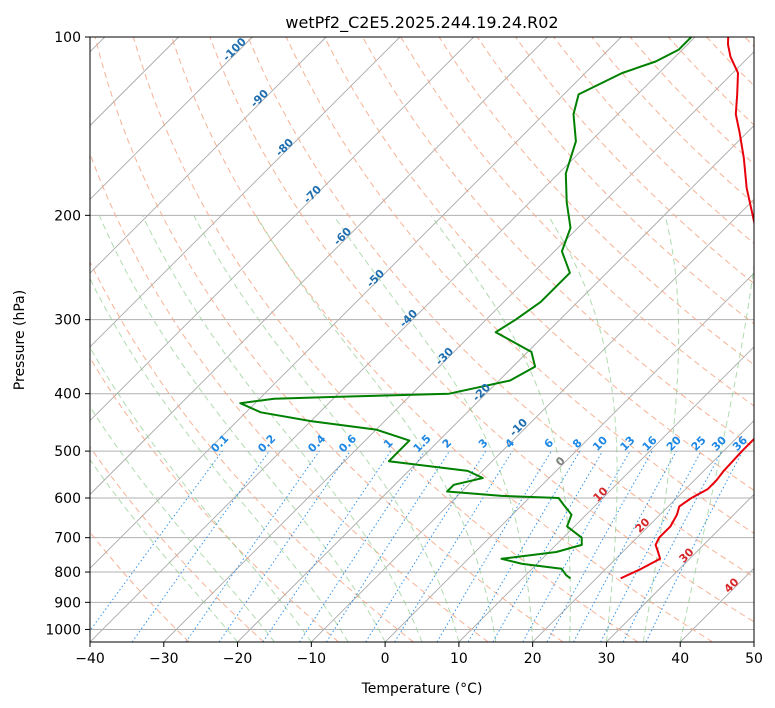  What do you see at coordinates (312, 659) in the screenshot?
I see `x-tick-label: −10` at bounding box center [312, 659].